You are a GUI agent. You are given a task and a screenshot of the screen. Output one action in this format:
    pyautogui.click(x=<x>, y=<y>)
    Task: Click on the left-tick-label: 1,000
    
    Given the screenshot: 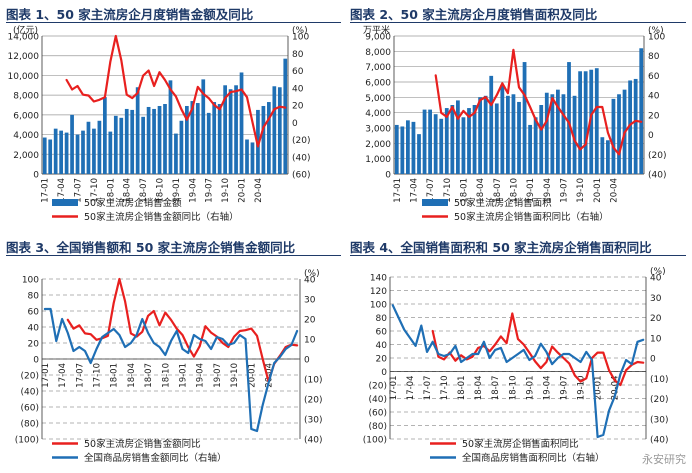 What is the action you would take?
    pyautogui.click(x=378, y=160)
    